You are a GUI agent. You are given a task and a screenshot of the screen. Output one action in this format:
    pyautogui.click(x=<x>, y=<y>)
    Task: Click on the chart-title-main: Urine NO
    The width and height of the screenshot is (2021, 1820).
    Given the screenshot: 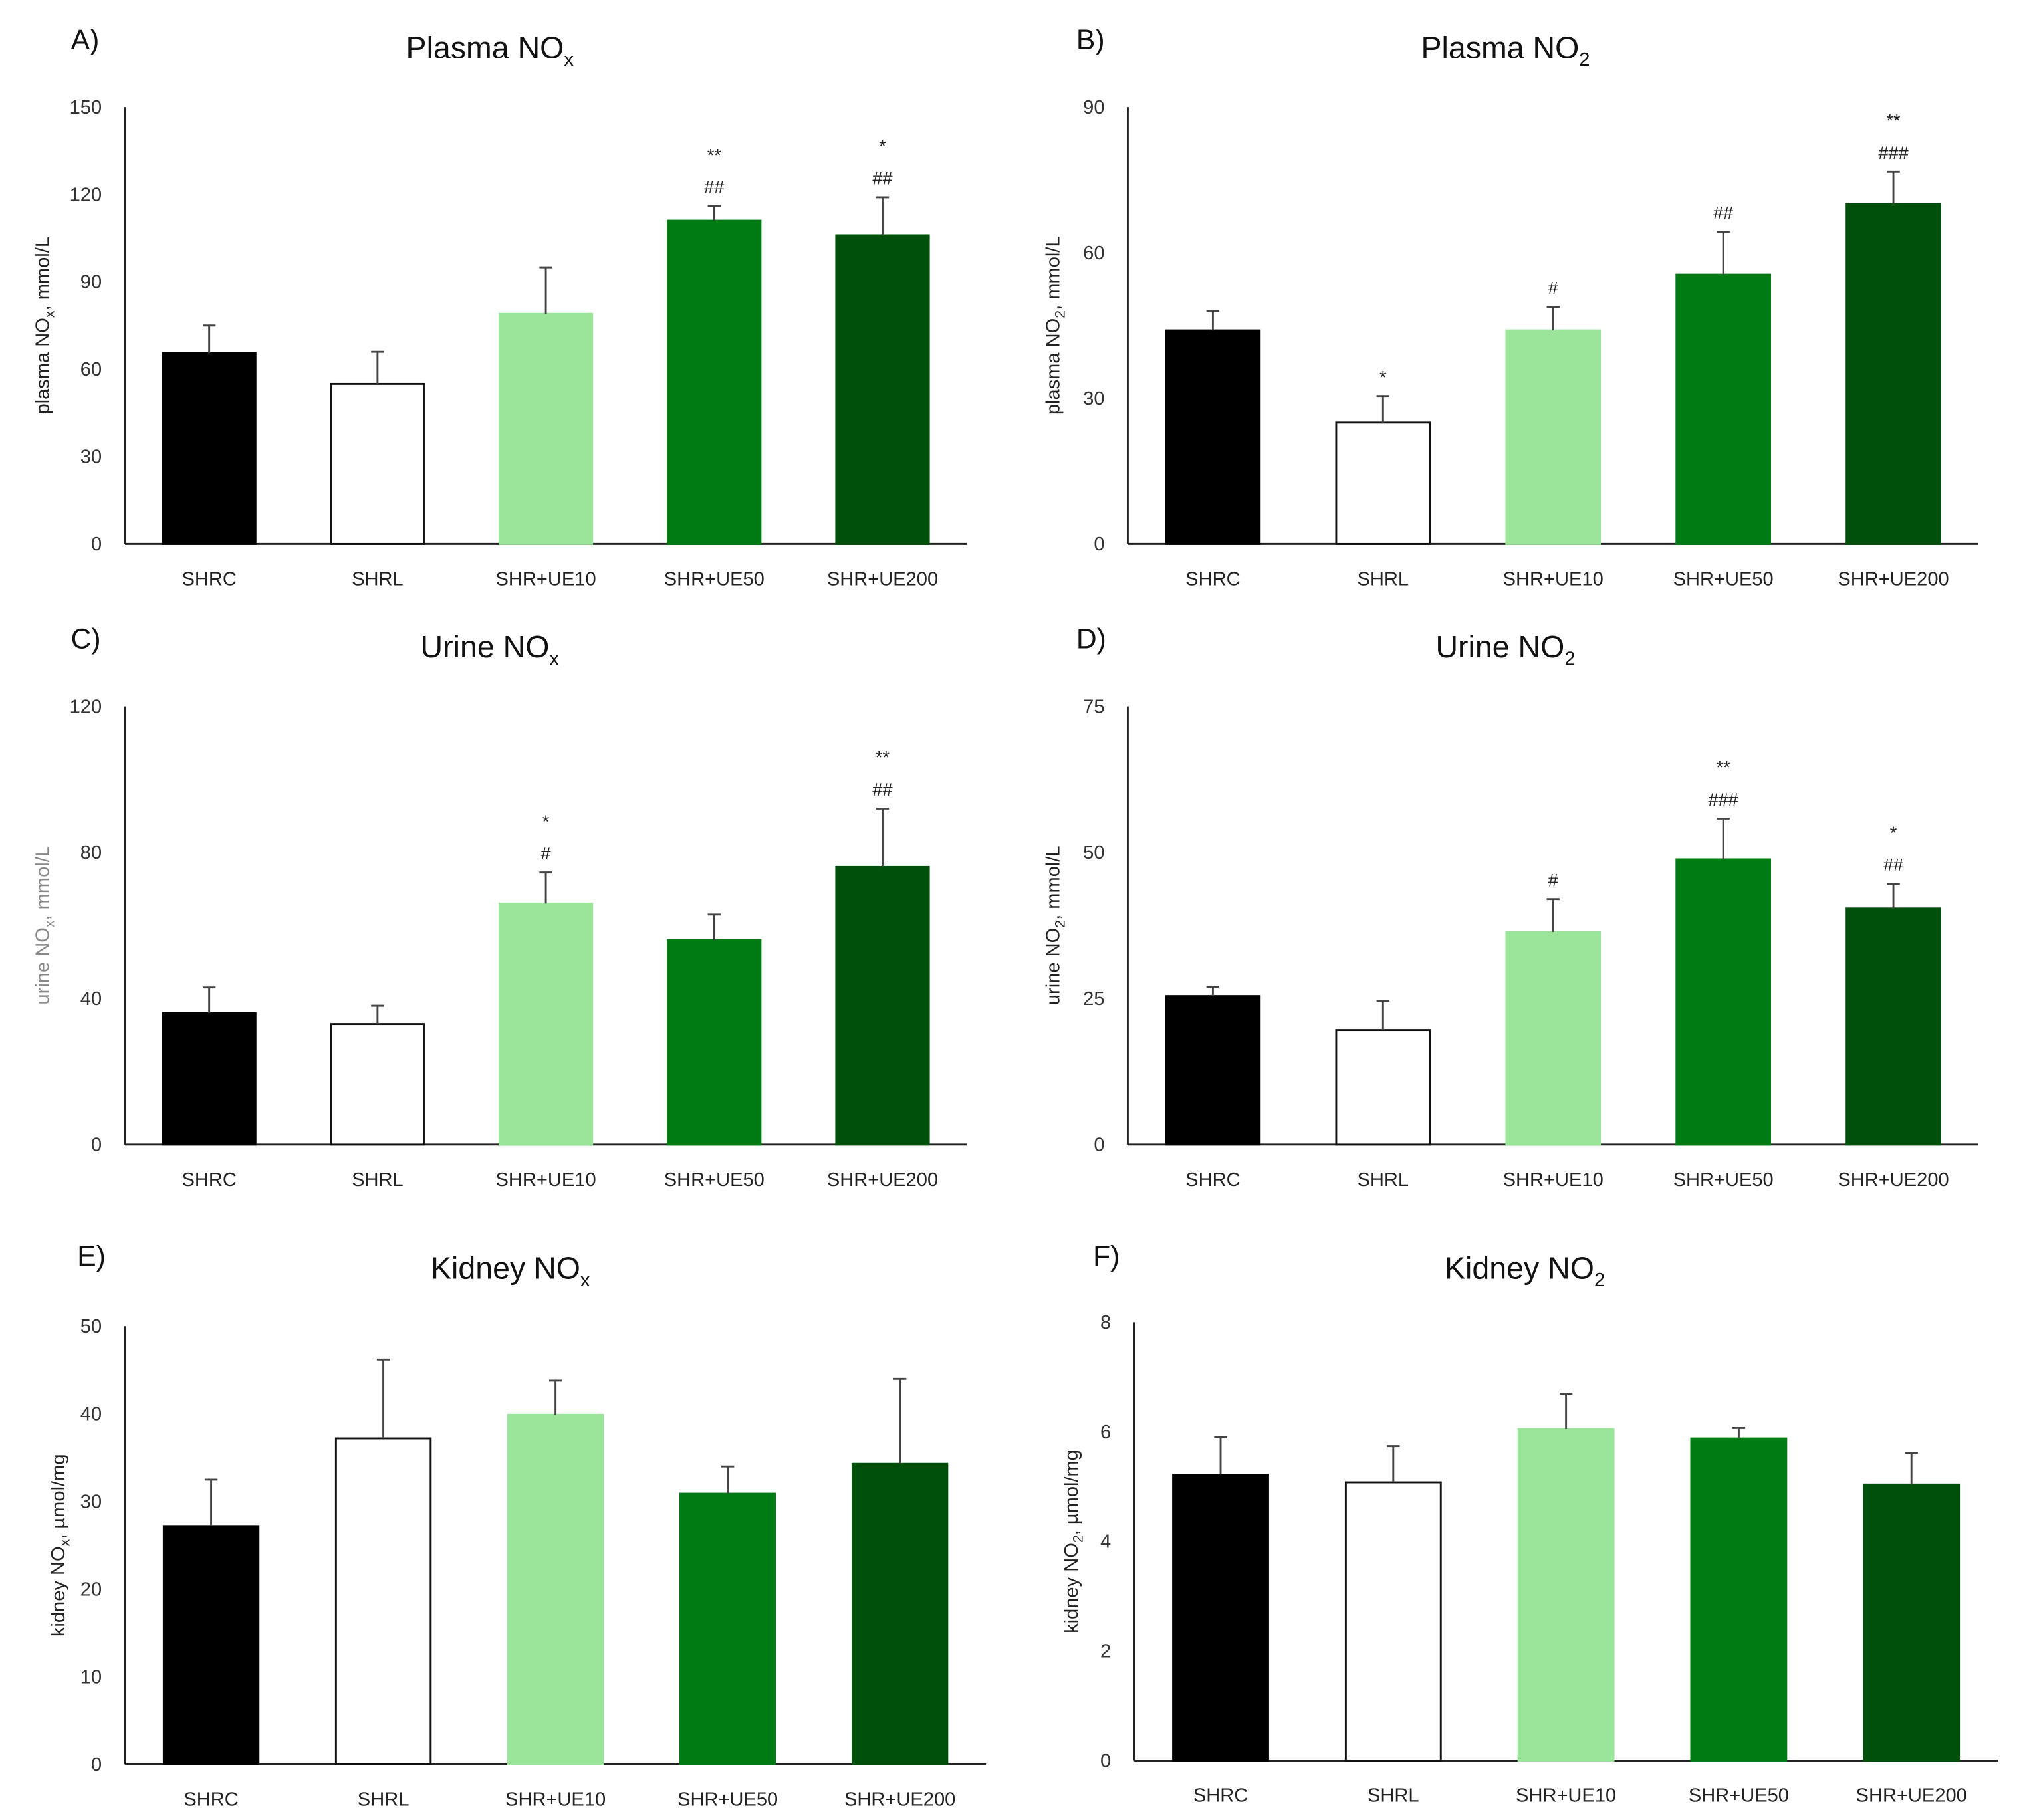 What is the action you would take?
    pyautogui.click(x=485, y=646)
    